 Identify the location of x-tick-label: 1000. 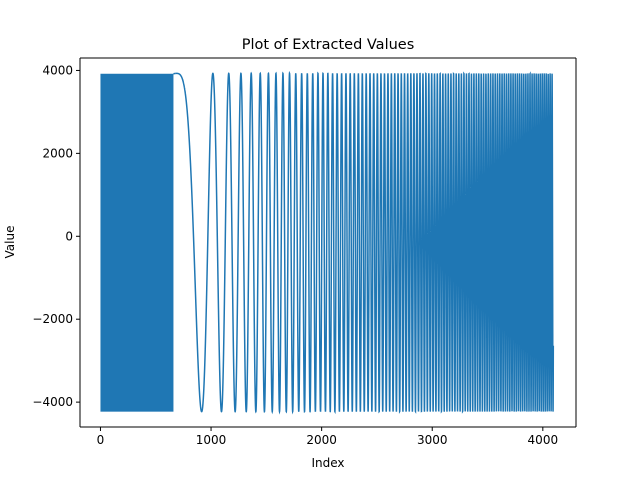
(211, 440).